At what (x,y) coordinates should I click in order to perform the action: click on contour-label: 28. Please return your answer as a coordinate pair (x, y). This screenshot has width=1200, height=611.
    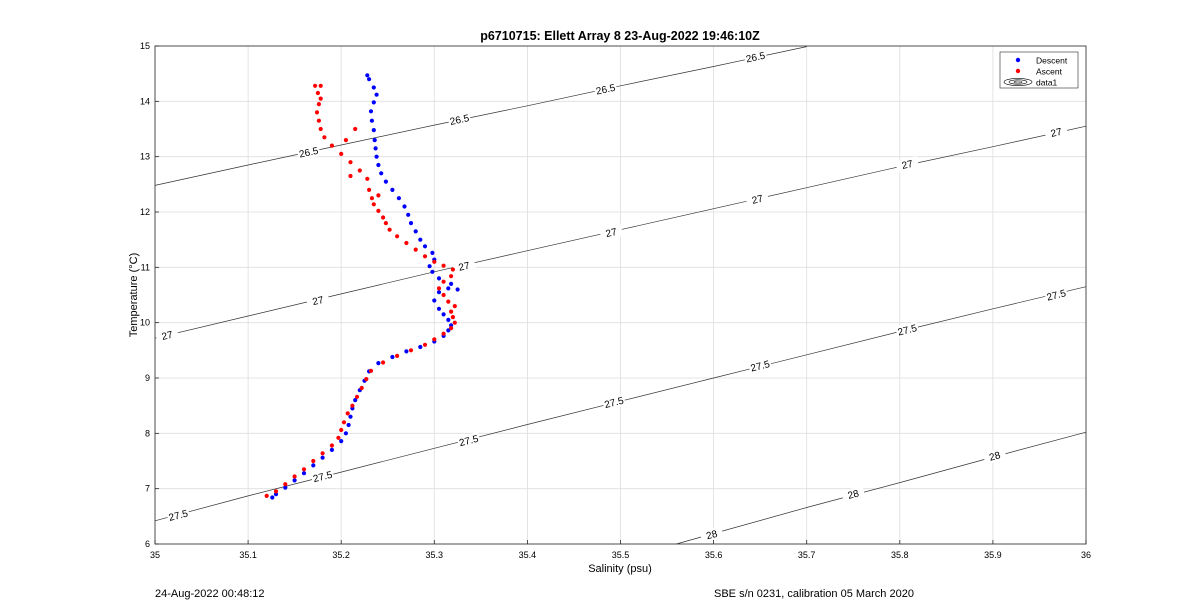
    Looking at the image, I should click on (854, 495).